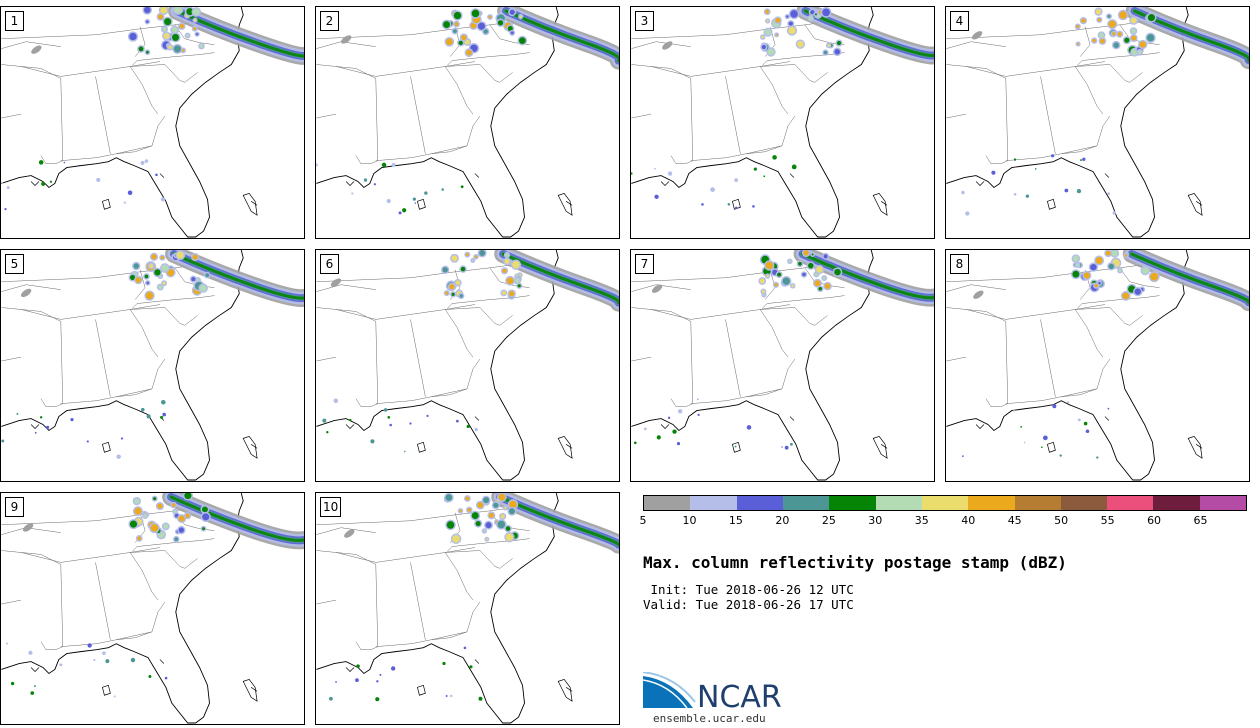  I want to click on ensemble-url: ensemble.ucar.edu, so click(709, 718).